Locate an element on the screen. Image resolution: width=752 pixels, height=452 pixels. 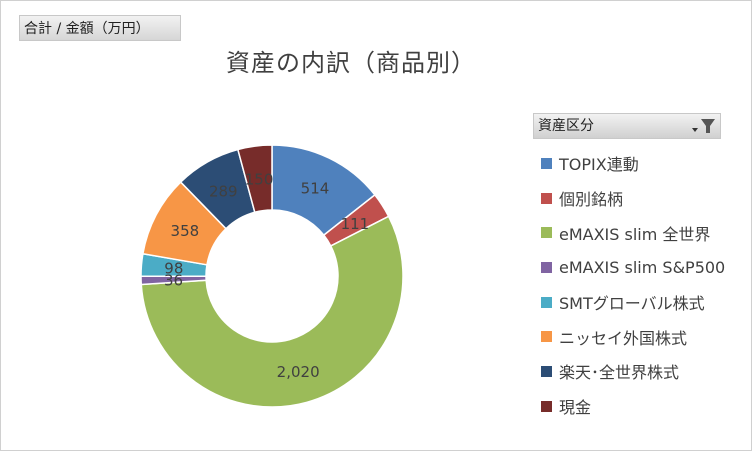
legend-label: SMTグローバル株式 is located at coordinates (632, 304).